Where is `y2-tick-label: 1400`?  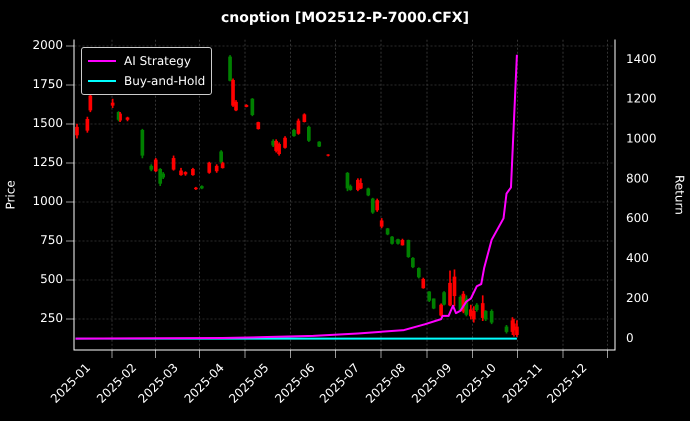 y2-tick-label: 1400 is located at coordinates (641, 59).